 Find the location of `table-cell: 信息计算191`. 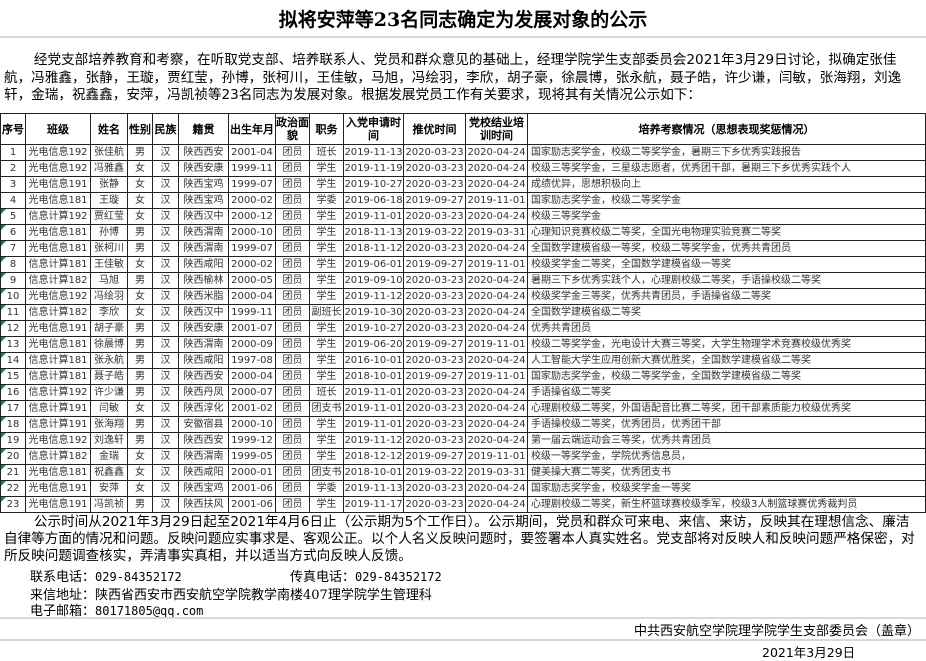

table-cell: 信息计算191 is located at coordinates (58, 424).